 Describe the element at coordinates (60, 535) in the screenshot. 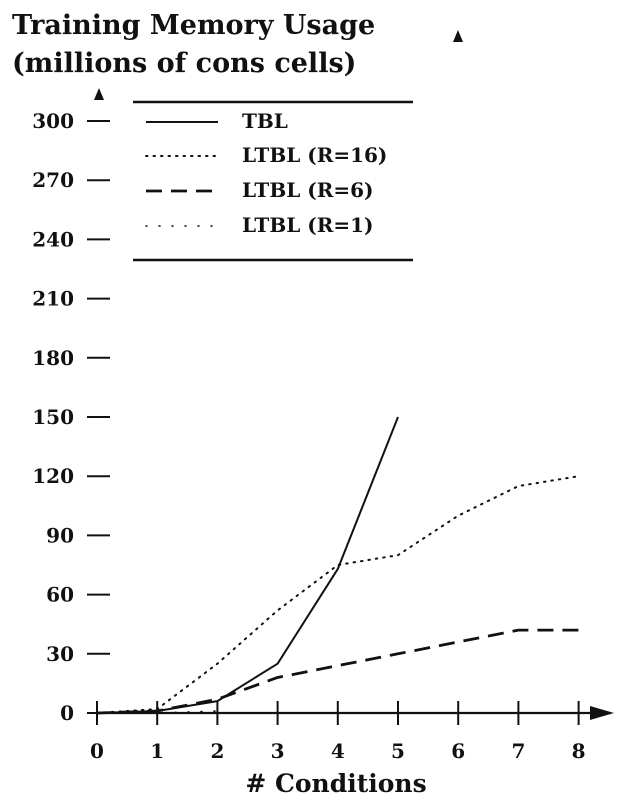

I see `y-tick-label: 90` at that location.